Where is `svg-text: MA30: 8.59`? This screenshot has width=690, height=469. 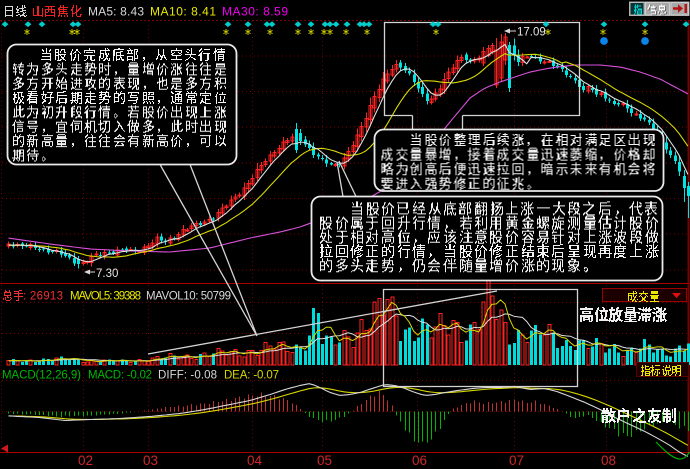 svg-text: MA30: 8.59 is located at coordinates (255, 12).